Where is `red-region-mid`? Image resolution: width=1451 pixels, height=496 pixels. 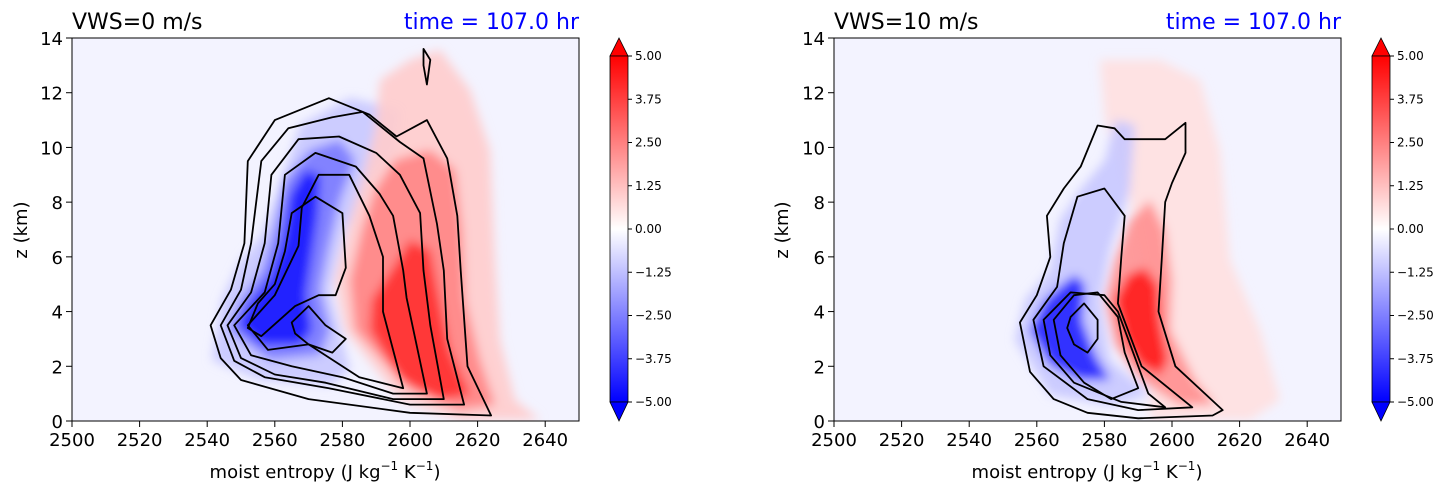 red-region-mid is located at coordinates (1160, 302).